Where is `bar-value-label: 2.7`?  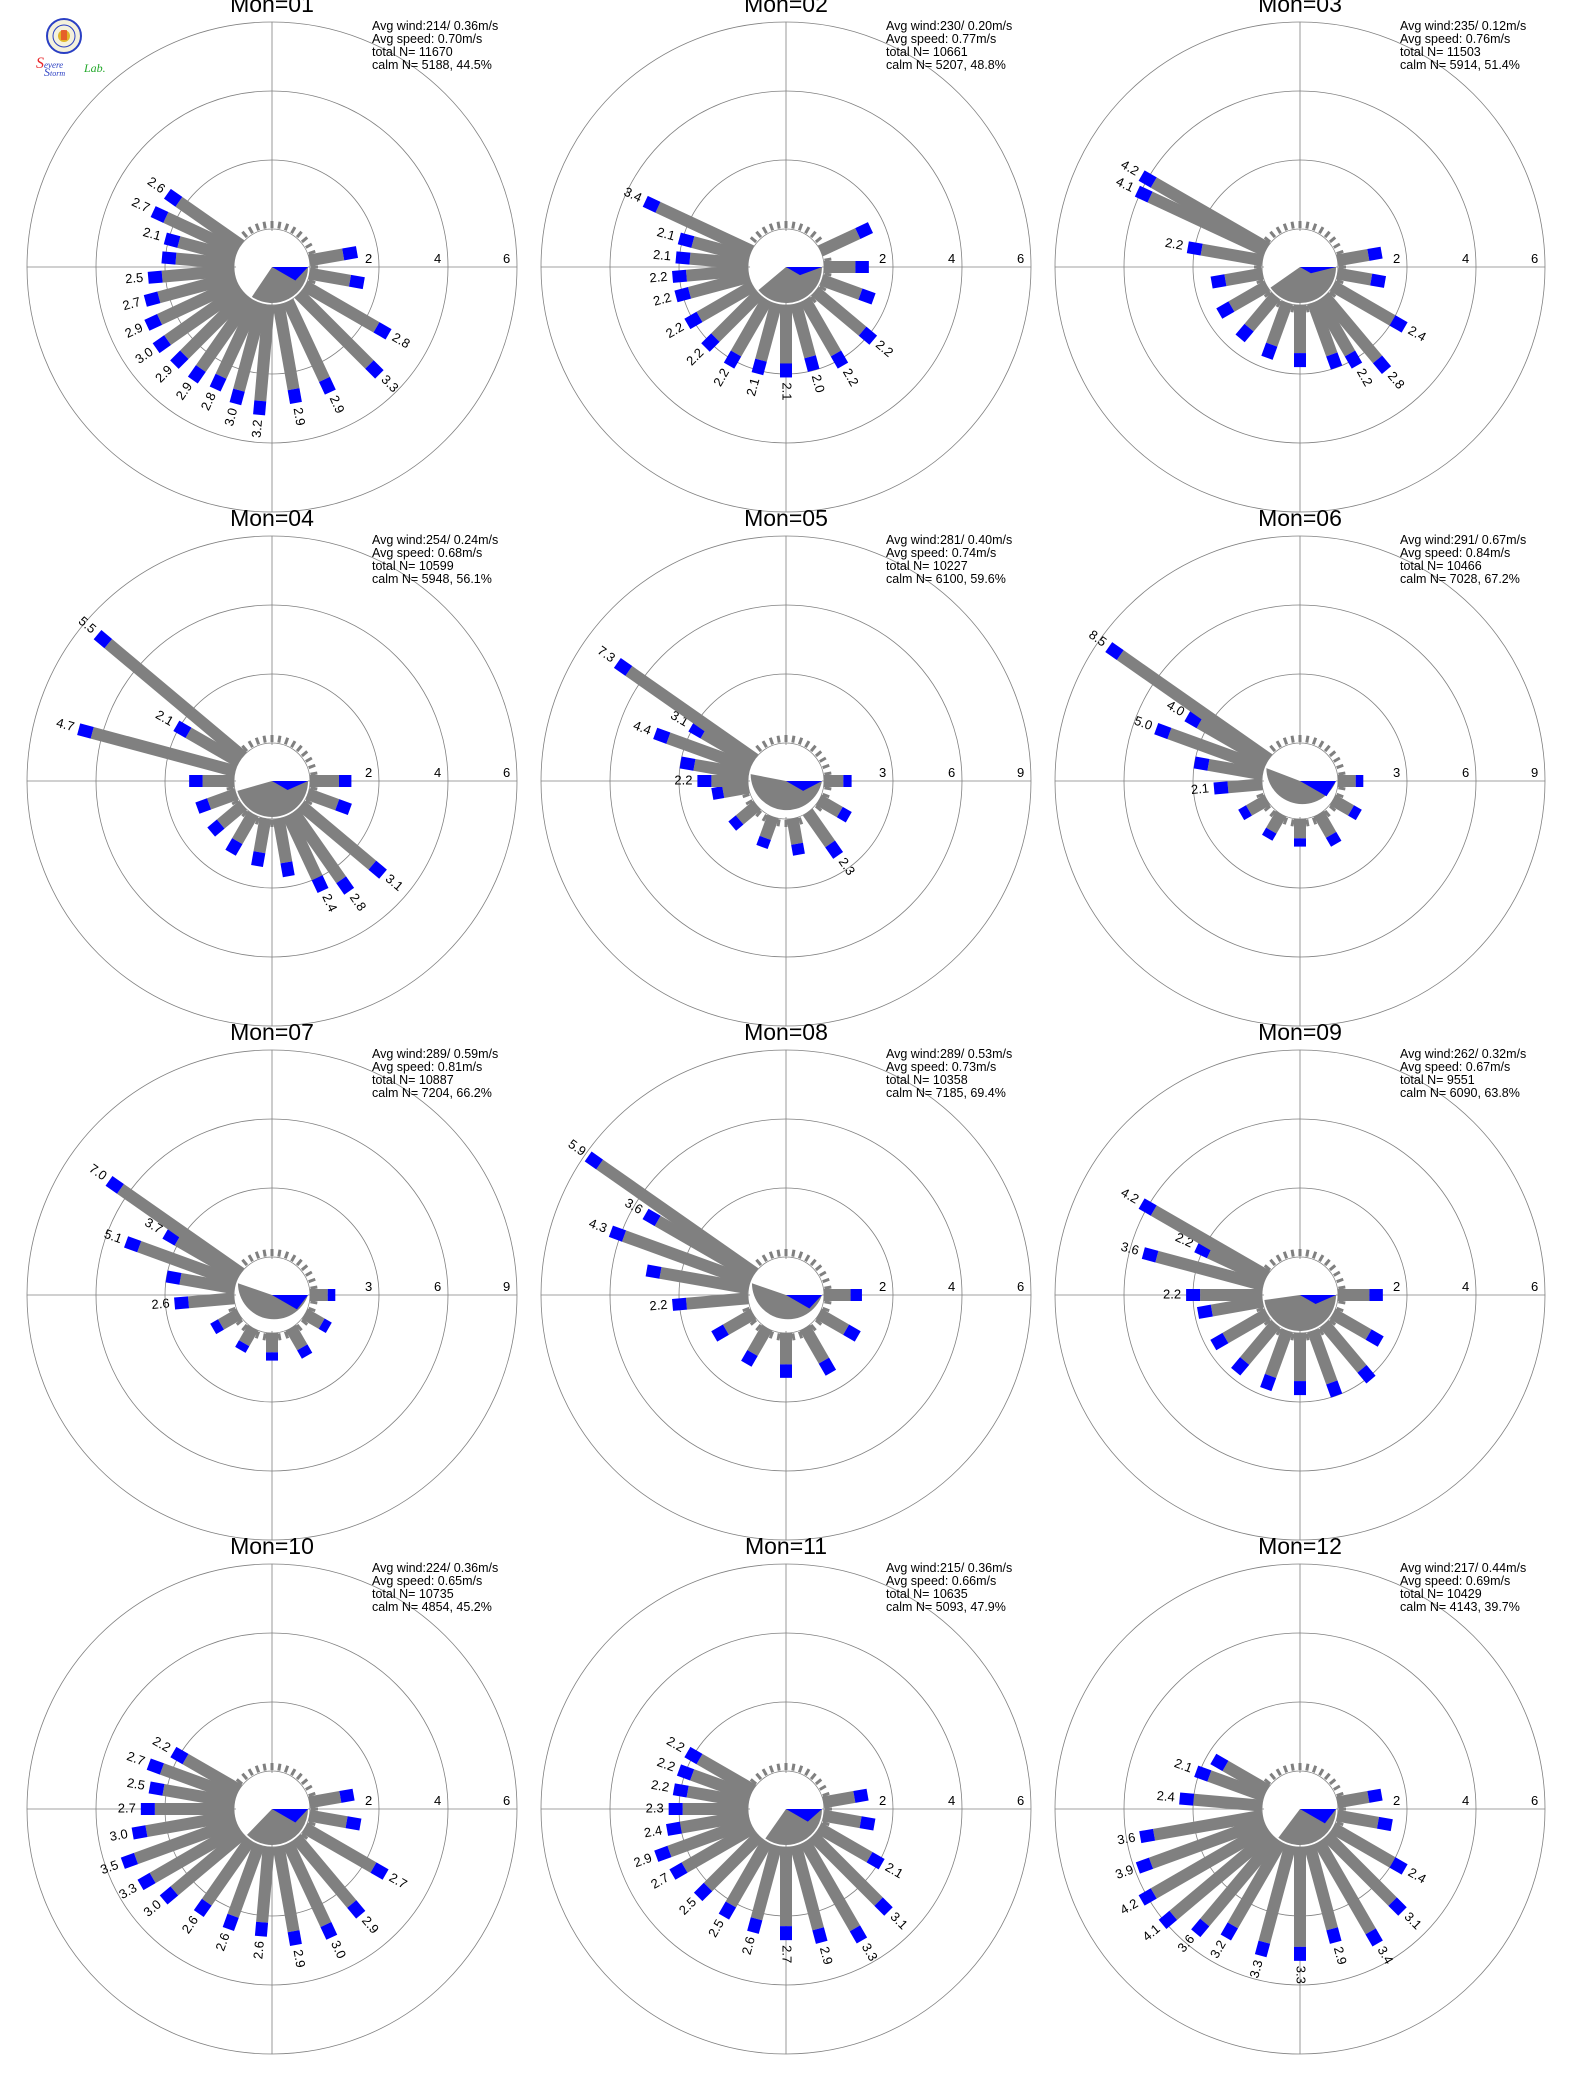
bar-value-label: 2.7 is located at coordinates (659, 1881).